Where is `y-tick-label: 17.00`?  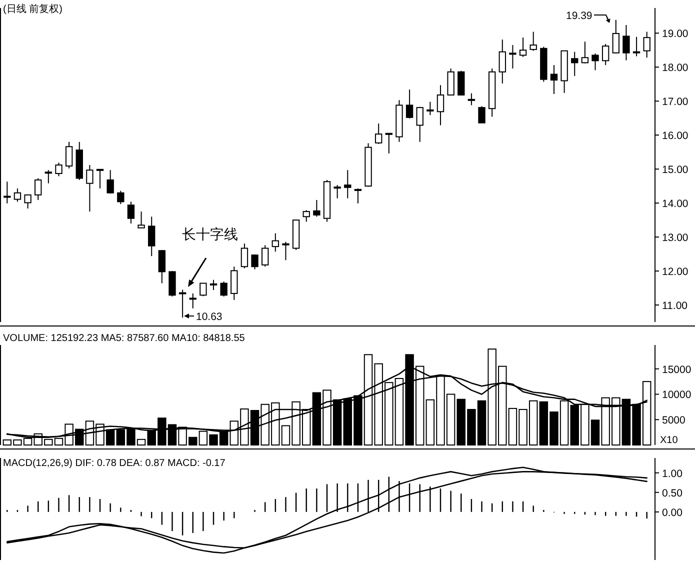
y-tick-label: 17.00 is located at coordinates (675, 102).